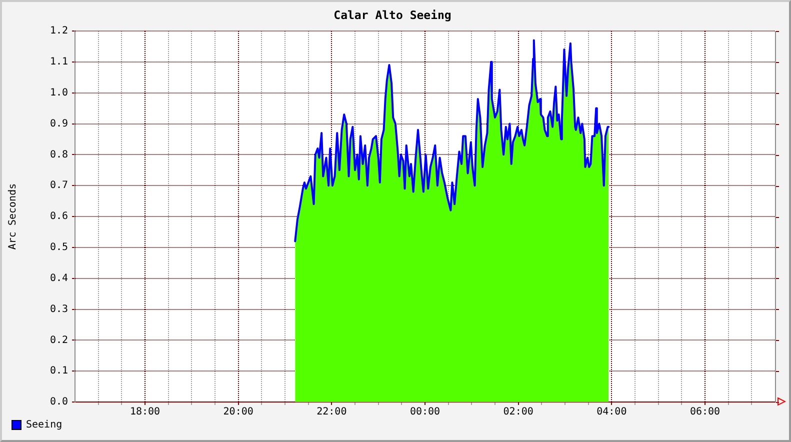 Image resolution: width=791 pixels, height=442 pixels. I want to click on y-tick-label: 0.1, so click(59, 371).